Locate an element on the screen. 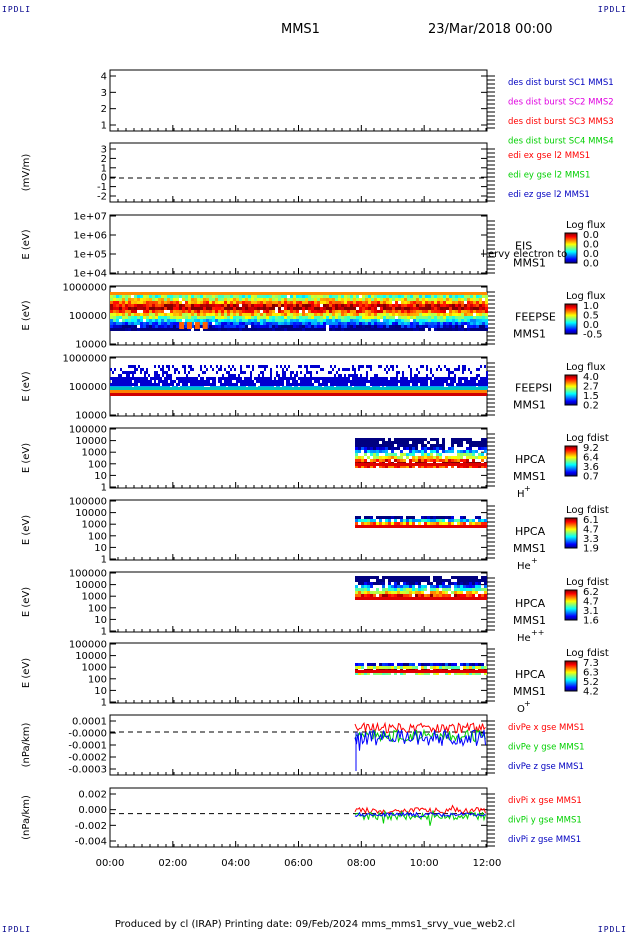 This screenshot has width=630, height=934. y-tick-label: -0.0002 is located at coordinates (87, 758).